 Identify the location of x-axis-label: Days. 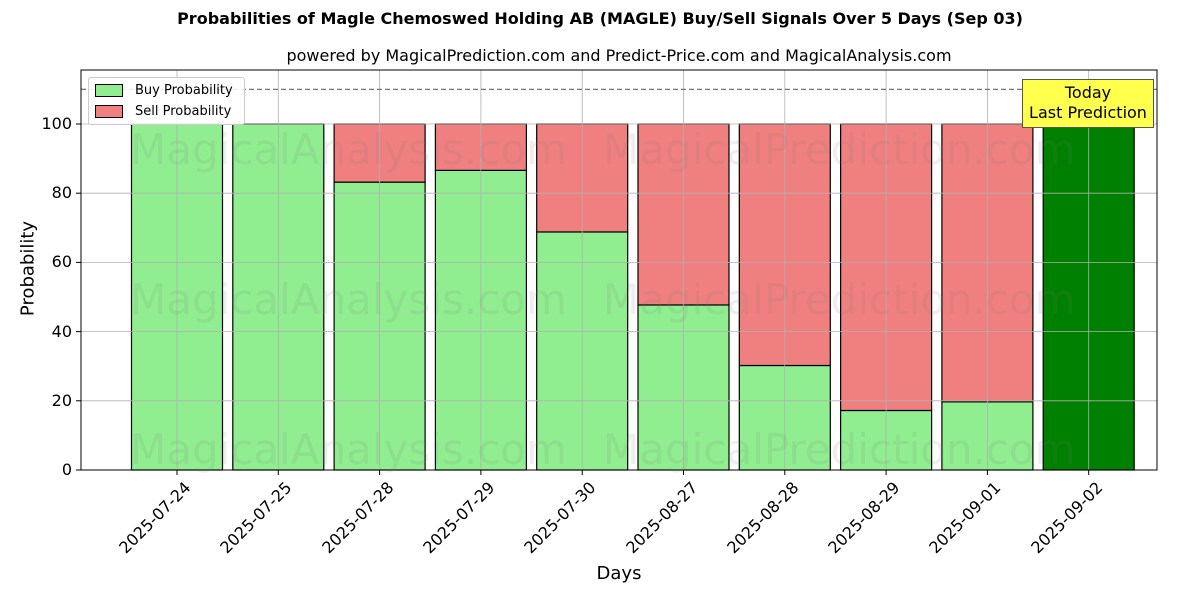
(619, 573).